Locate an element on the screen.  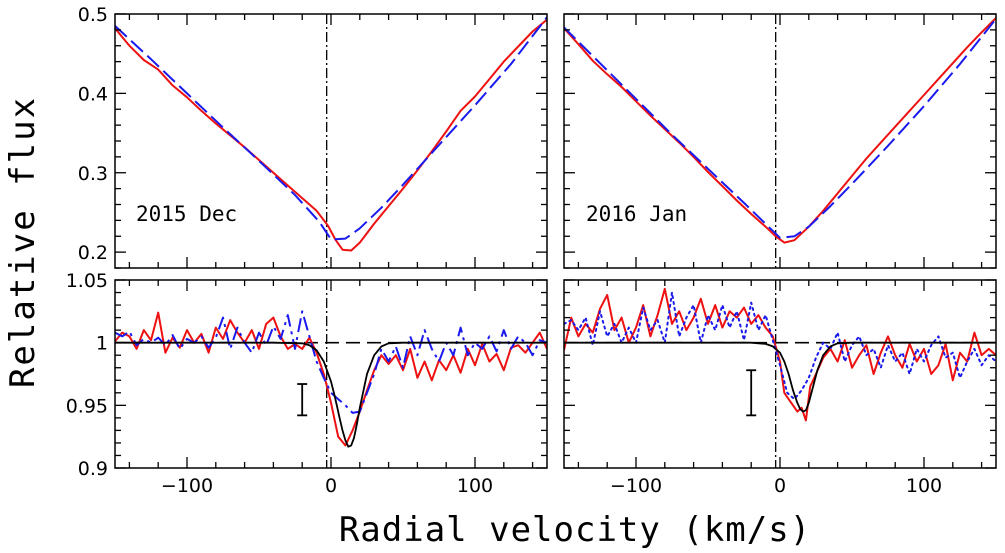
y-tick-label: 1 is located at coordinates (102, 344).